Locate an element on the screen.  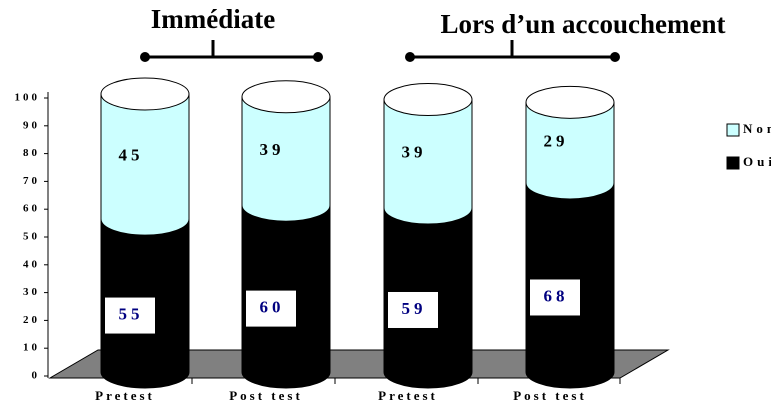
x-separators is located at coordinates (406, 381).